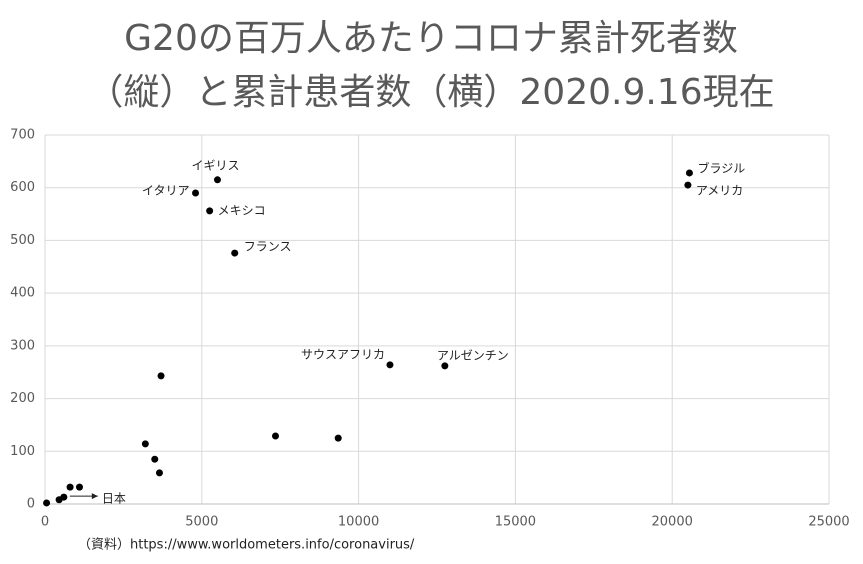  I want to click on point-label: イギリス, so click(215, 165).